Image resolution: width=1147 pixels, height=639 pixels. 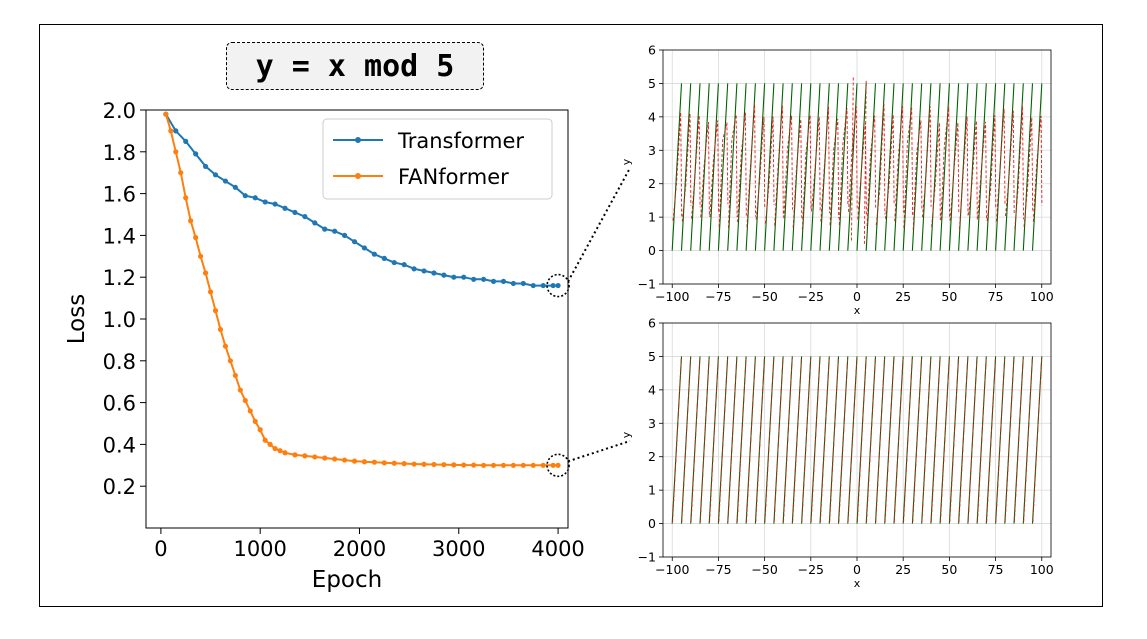 What do you see at coordinates (77, 319) in the screenshot?
I see `loss-y-axis-label: Loss` at bounding box center [77, 319].